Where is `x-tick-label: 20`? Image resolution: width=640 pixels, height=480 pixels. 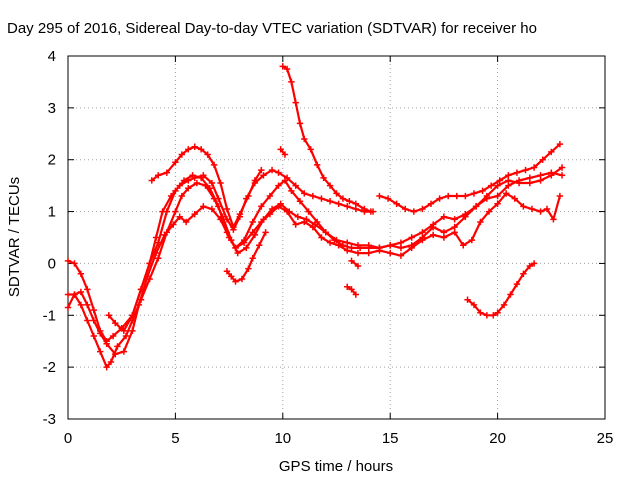
x-tick-label: 20 is located at coordinates (497, 438).